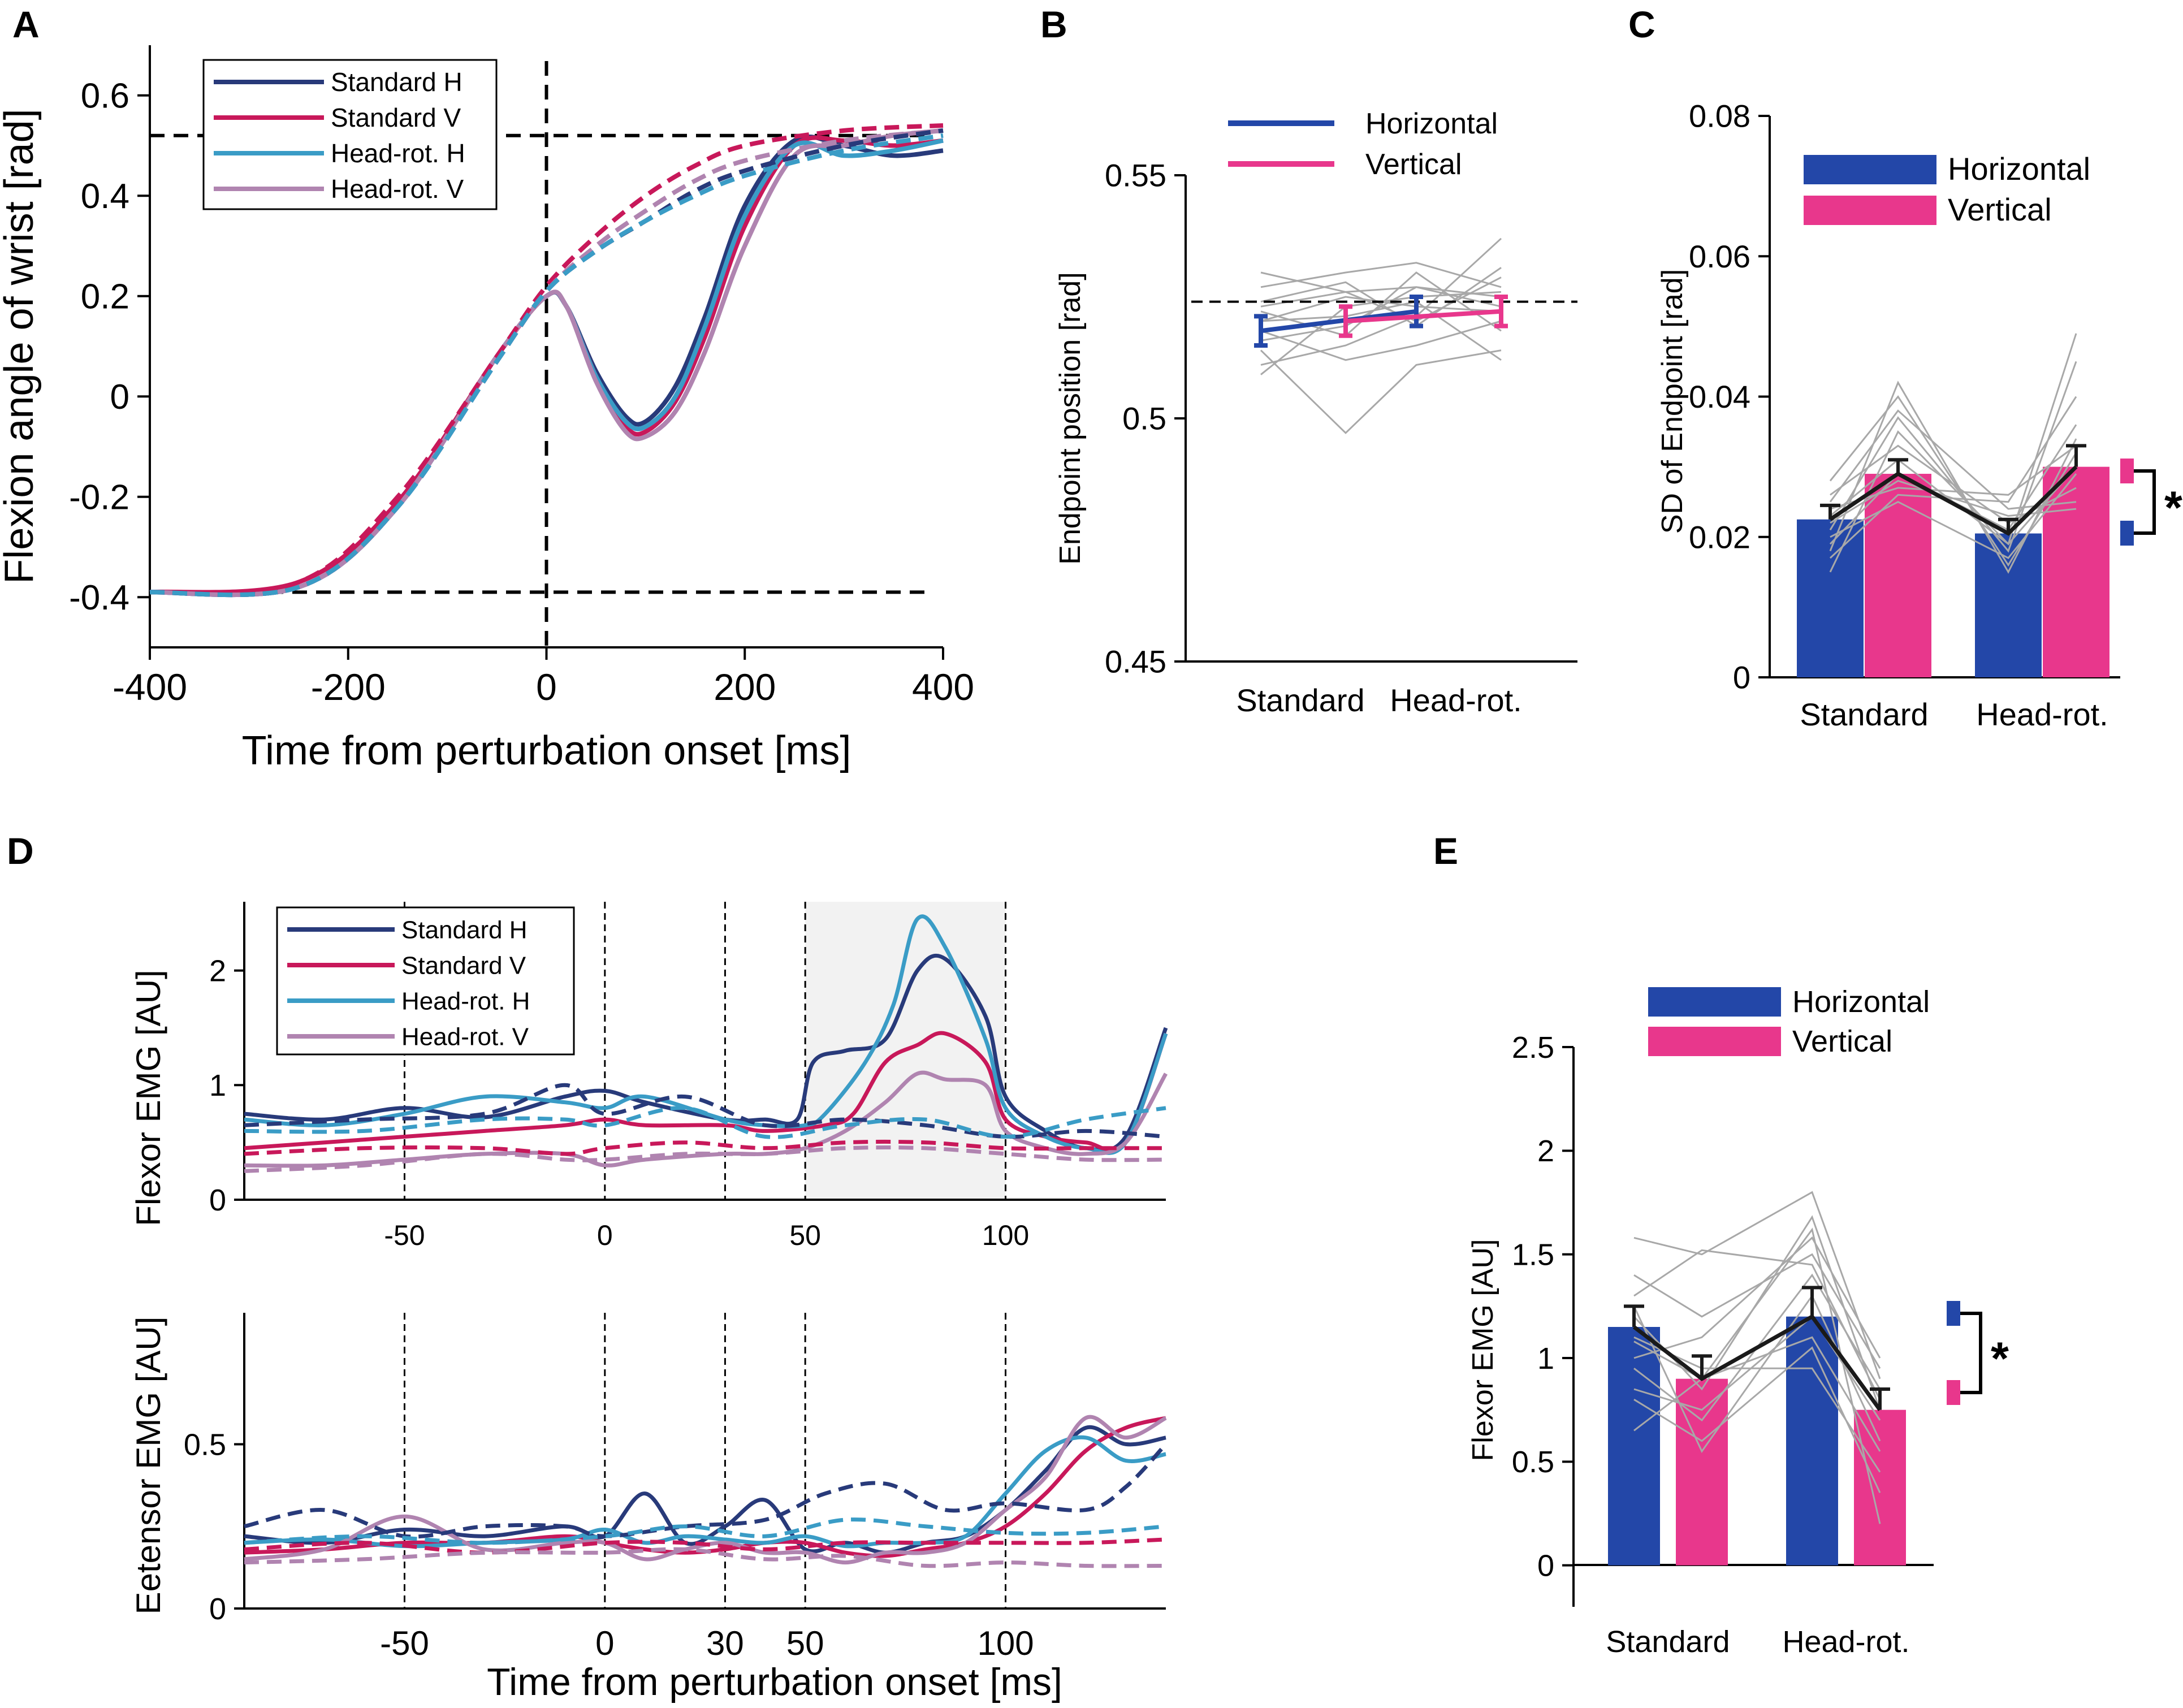 The height and width of the screenshot is (1708, 2183). Describe the element at coordinates (725, 1643) in the screenshot. I see `panel-d-extensor-x-tick-label: 30` at that location.